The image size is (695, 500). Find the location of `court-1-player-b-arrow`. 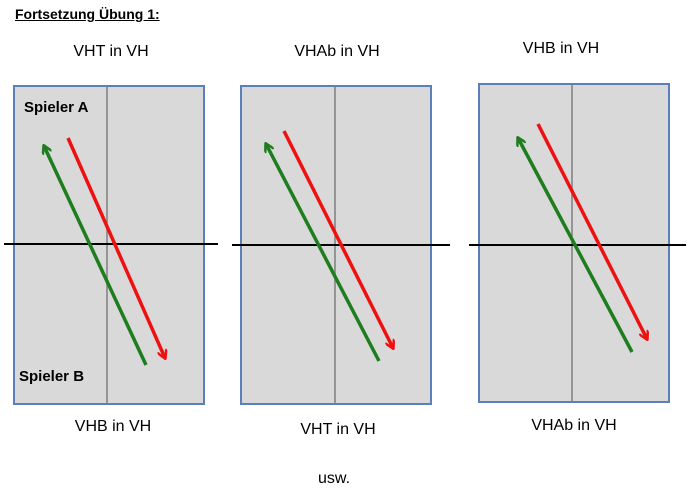

court-1-player-b-arrow is located at coordinates (96, 256).